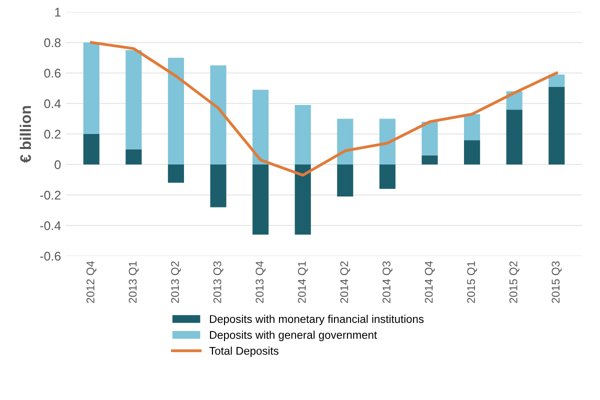 This screenshot has width=600, height=400. What do you see at coordinates (303, 282) in the screenshot?
I see `x-tick-label: 2014 Q1` at bounding box center [303, 282].